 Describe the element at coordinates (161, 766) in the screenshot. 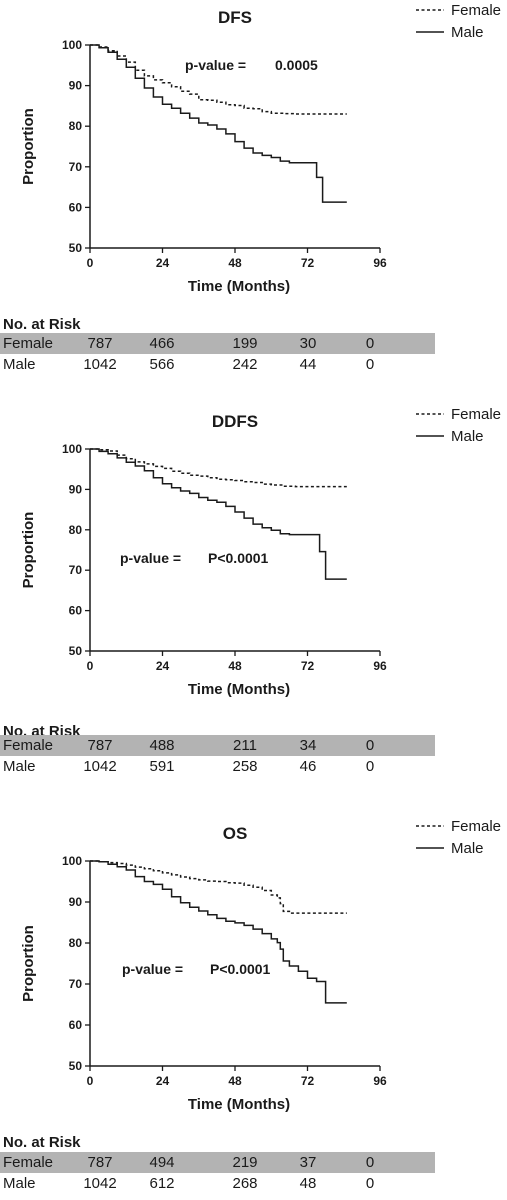

I see `risk-cell: 591` at that location.